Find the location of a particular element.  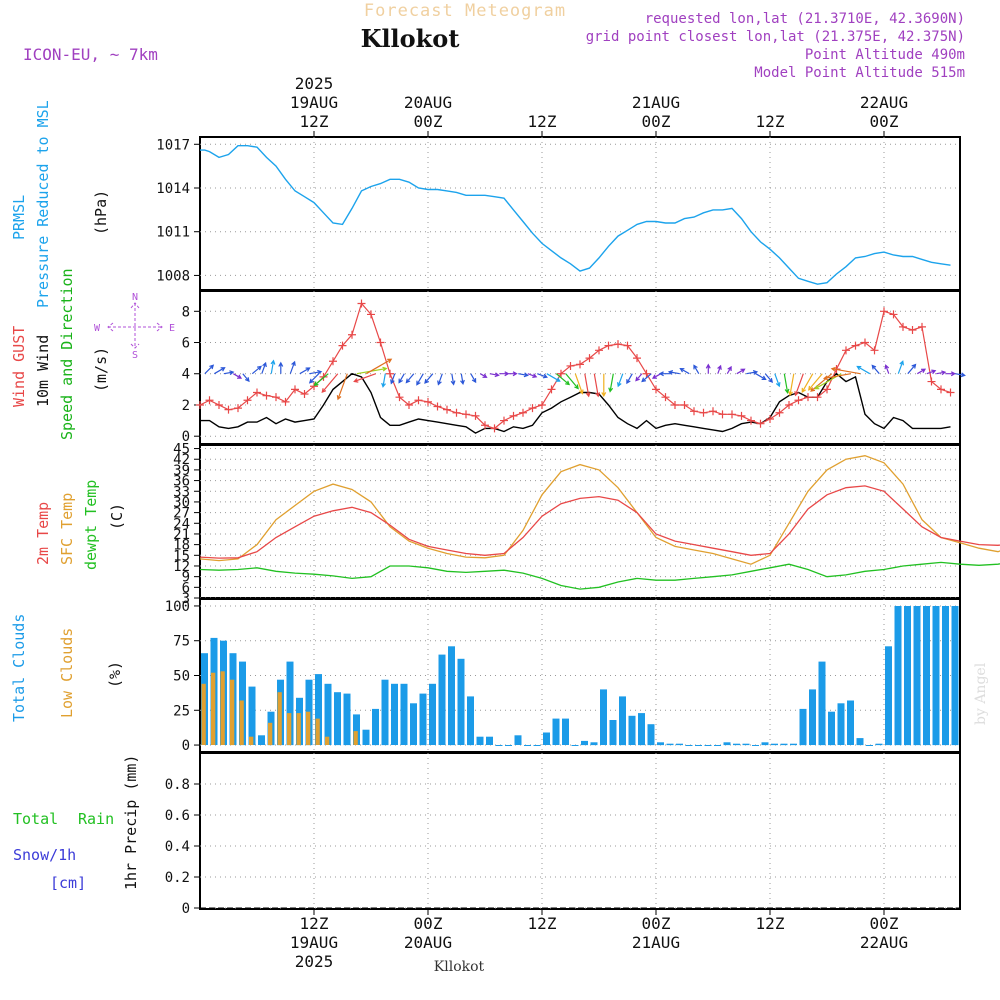

pressure-label-1: PRMSL is located at coordinates (19, 217).